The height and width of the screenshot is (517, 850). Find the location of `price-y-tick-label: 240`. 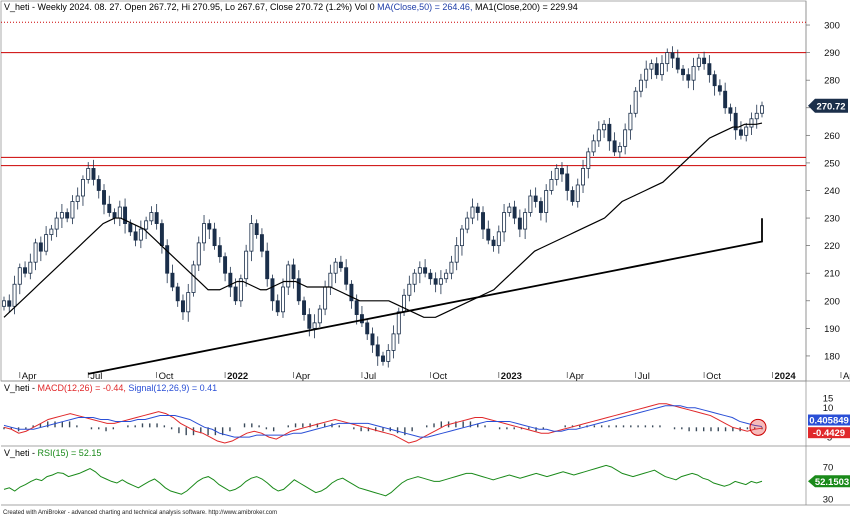

price-y-tick-label: 240 is located at coordinates (832, 191).